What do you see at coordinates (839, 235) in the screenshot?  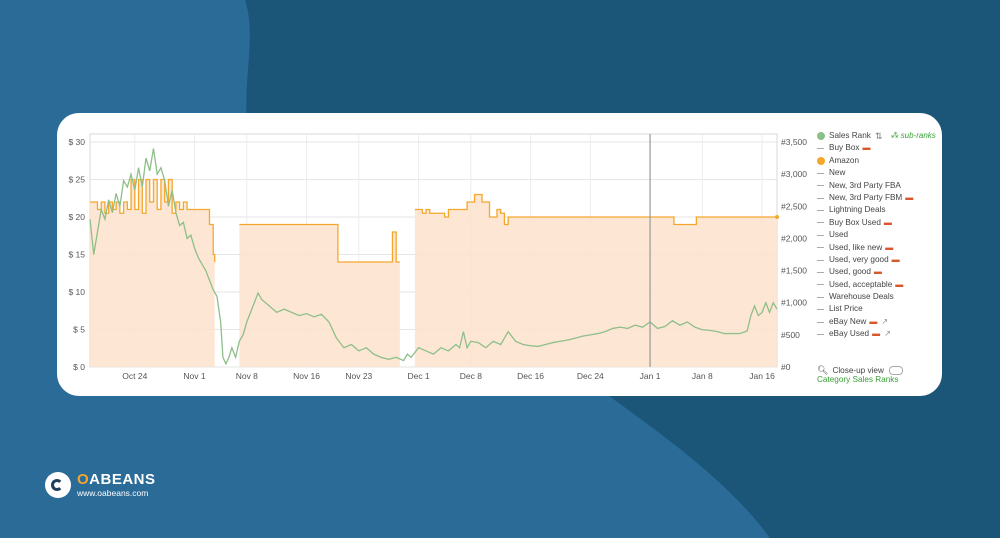 I see `legend-item-label: Used` at bounding box center [839, 235].